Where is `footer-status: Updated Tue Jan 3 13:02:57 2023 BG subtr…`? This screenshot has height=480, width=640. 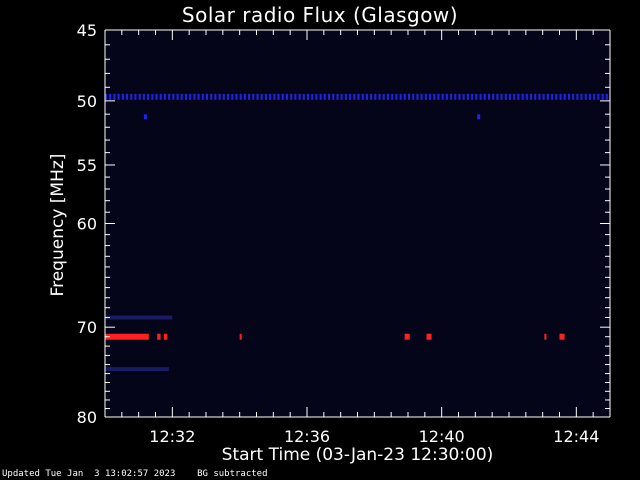 footer-status: Updated Tue Jan 3 13:02:57 2023 BG subtr… is located at coordinates (135, 474).